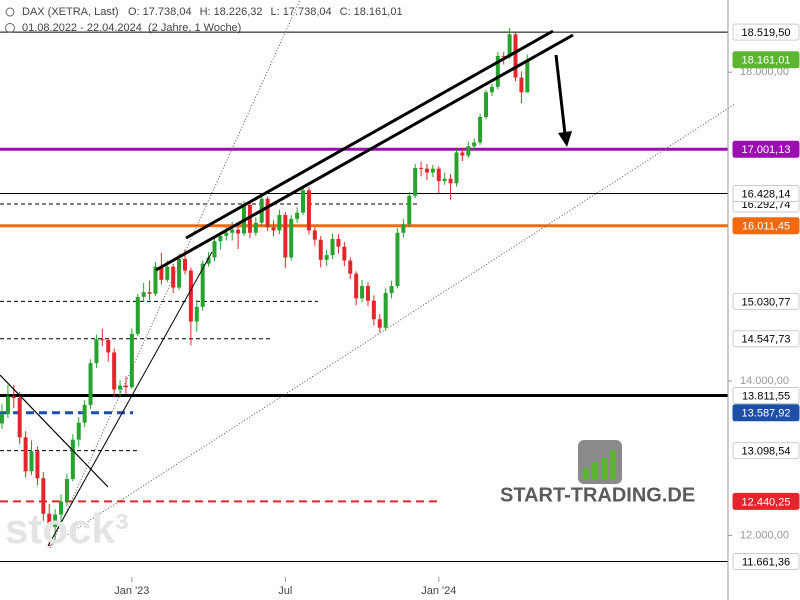 The image size is (800, 600). I want to click on level-label: 16.011,45, so click(766, 227).